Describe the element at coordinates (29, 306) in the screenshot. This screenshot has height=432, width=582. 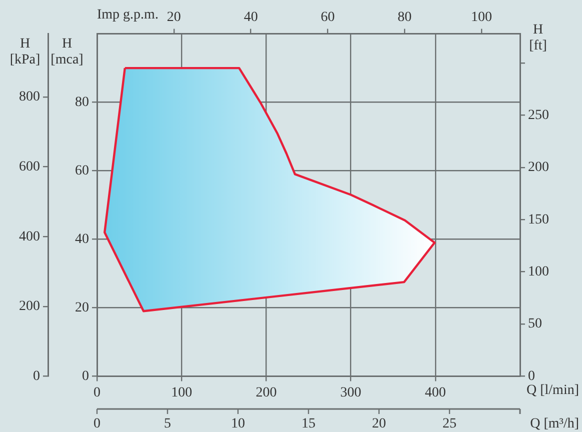
I see `y3-tick-label: 200` at that location.